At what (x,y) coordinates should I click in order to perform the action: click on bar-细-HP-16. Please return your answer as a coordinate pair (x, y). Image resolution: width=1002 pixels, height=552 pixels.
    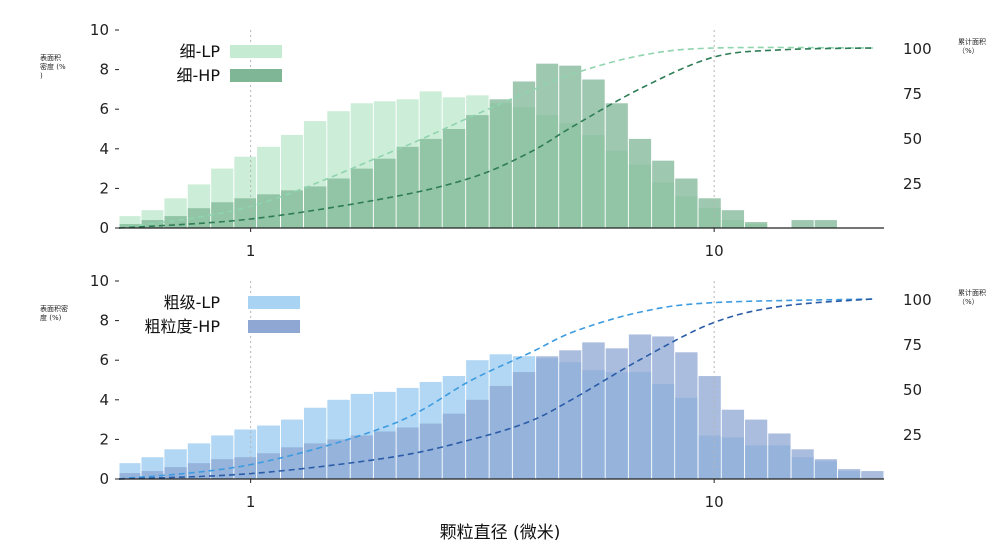
    Looking at the image, I should click on (500, 163).